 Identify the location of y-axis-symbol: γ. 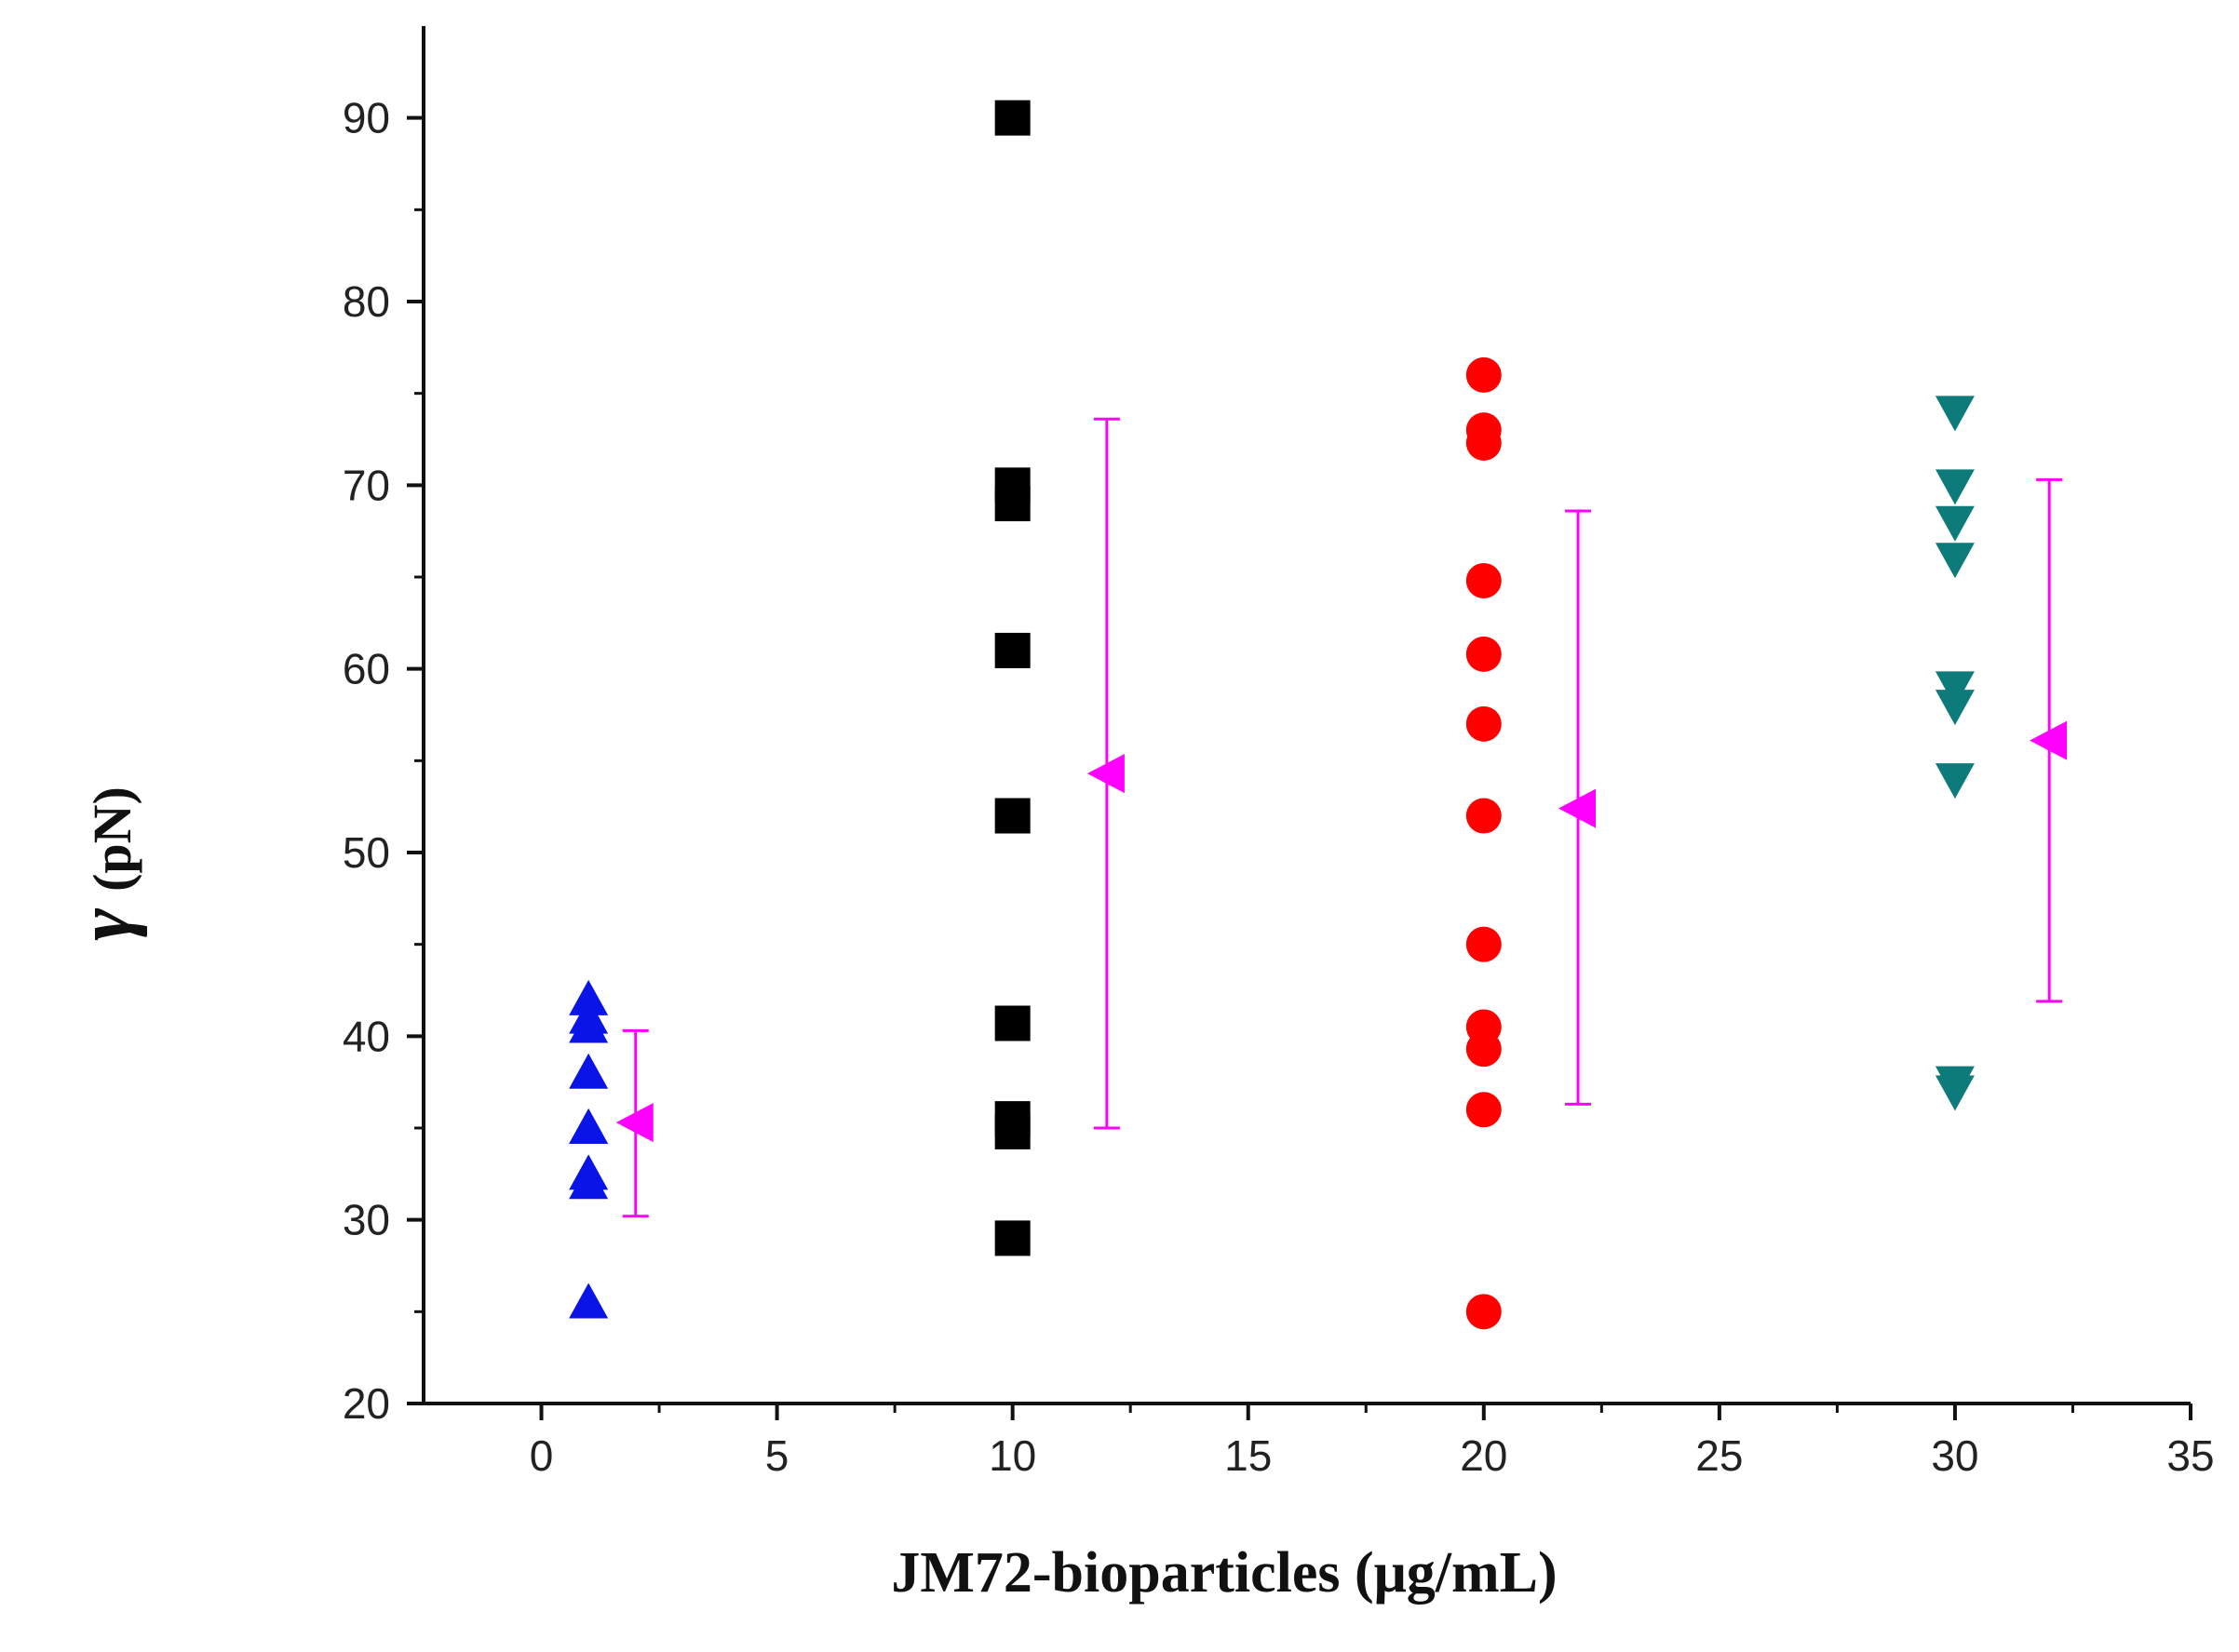
(104, 925).